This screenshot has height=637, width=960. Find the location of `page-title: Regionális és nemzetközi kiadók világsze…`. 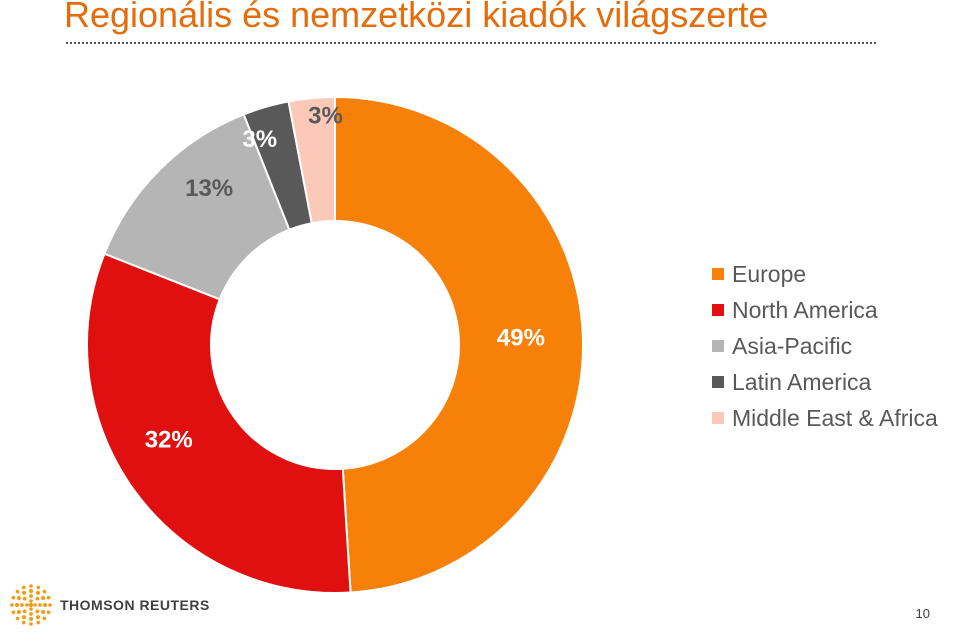

page-title: Regionális és nemzetközi kiadók világsze… is located at coordinates (416, 17).